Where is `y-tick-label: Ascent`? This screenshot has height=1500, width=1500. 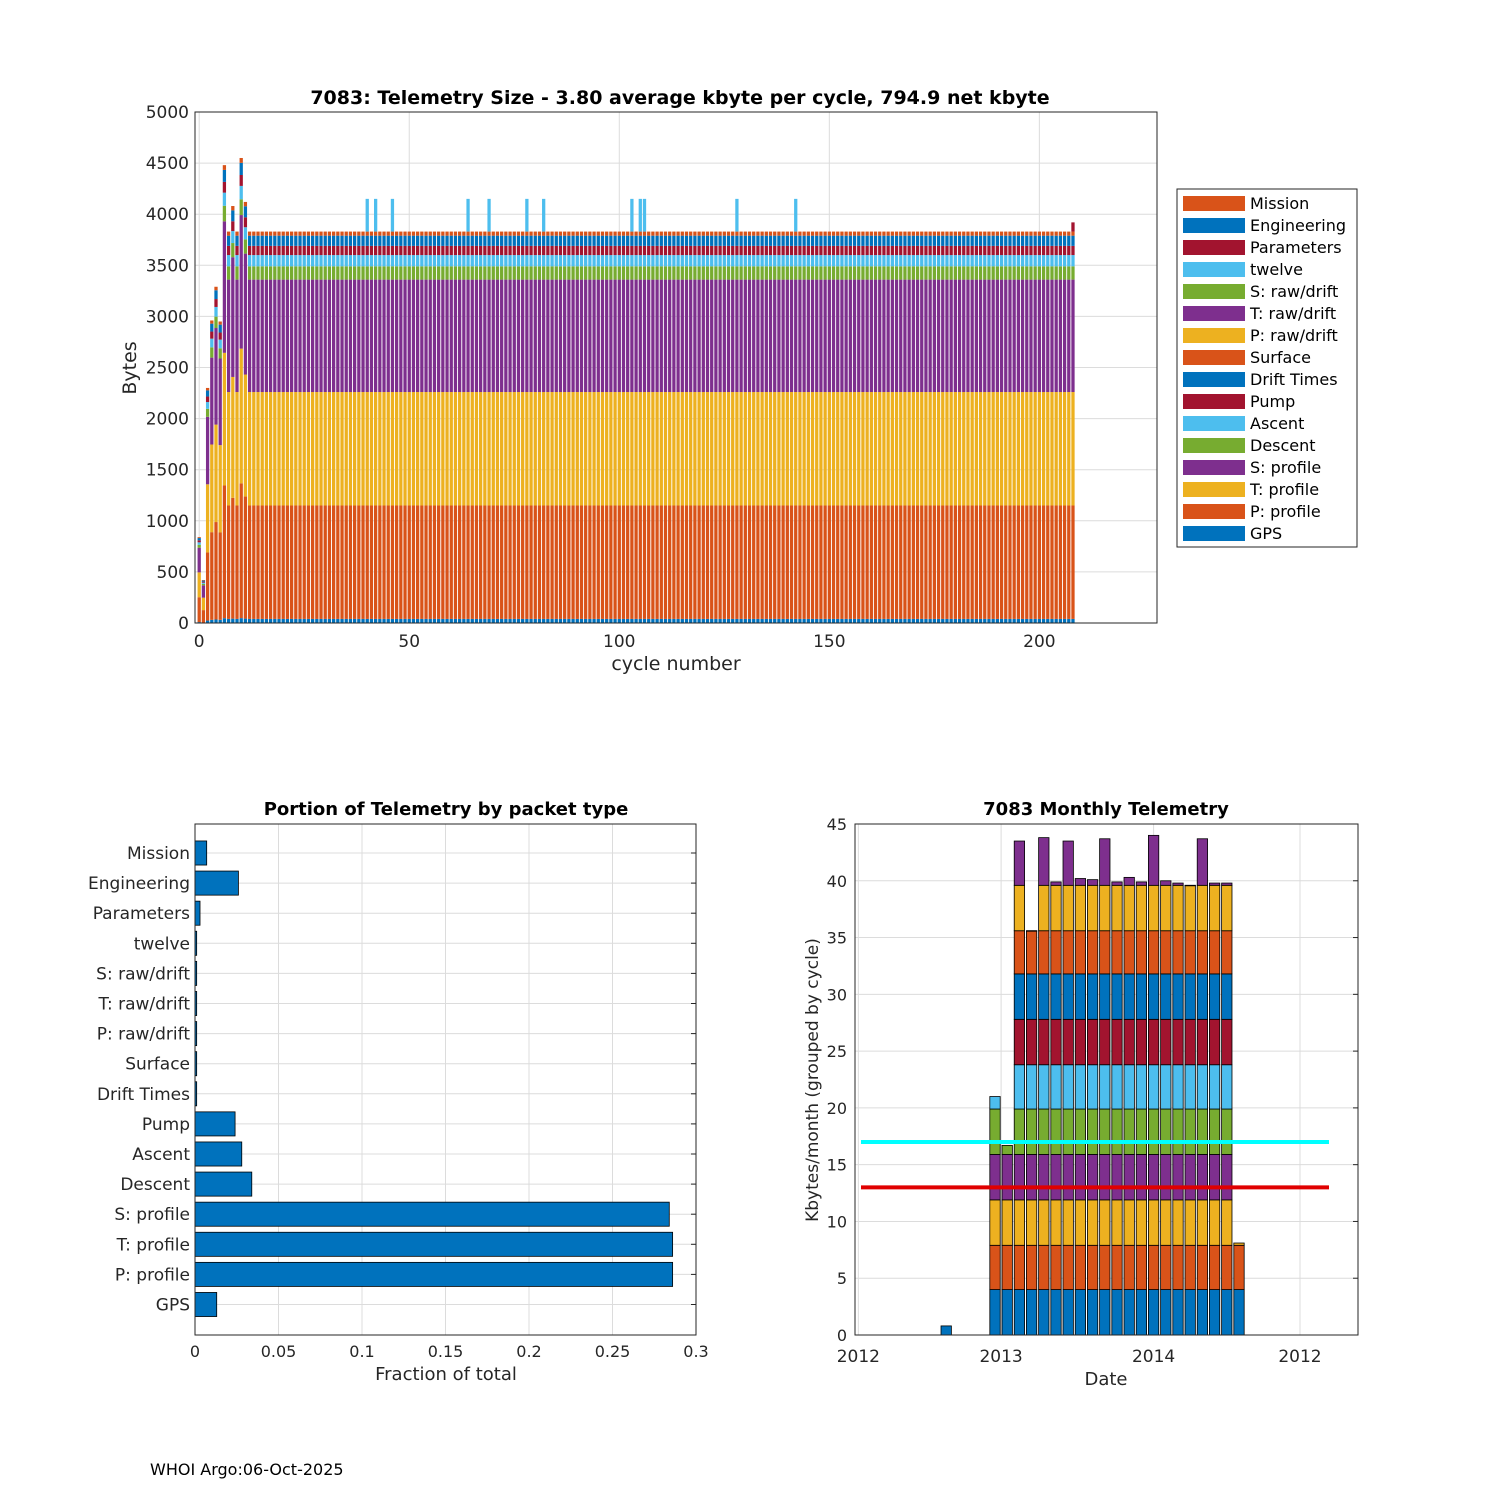
y-tick-label: Ascent is located at coordinates (161, 1155).